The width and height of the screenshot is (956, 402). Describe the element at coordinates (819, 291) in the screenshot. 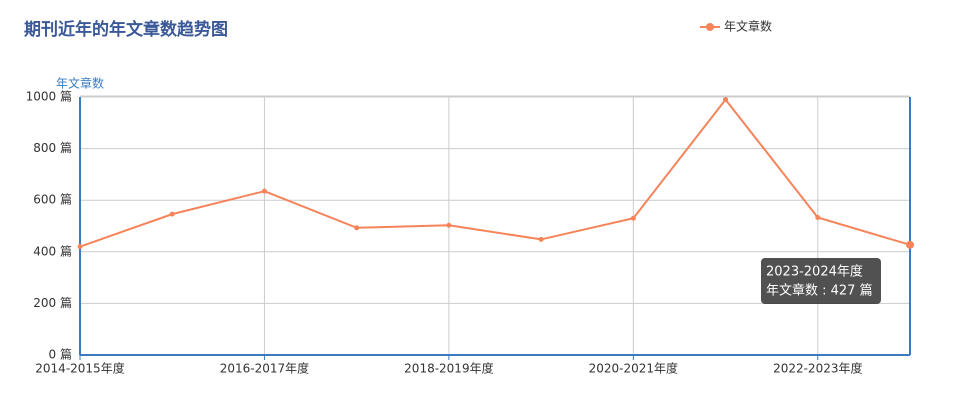

I see `tooltip-value: 年文章数 : 427 篇` at that location.